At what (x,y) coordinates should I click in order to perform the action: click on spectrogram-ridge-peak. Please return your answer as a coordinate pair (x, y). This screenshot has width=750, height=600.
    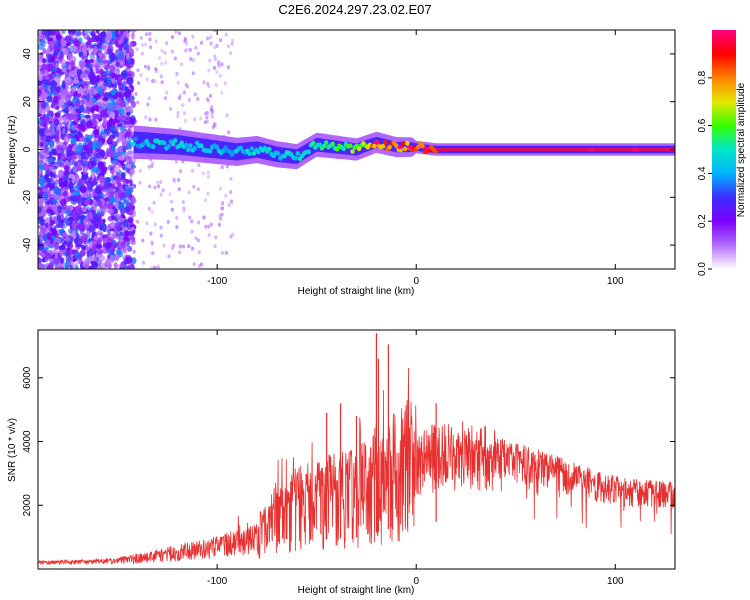
    Looking at the image, I should click on (400, 147).